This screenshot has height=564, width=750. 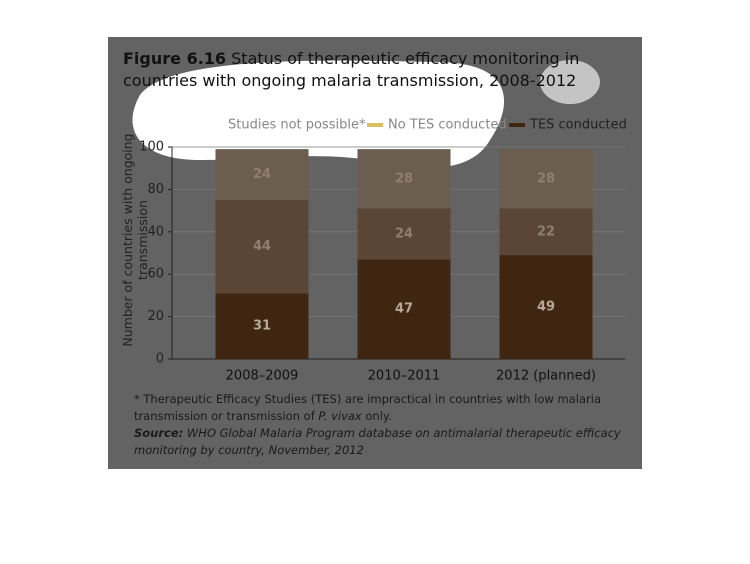 What do you see at coordinates (159, 433) in the screenshot?
I see `source-label: Source:` at bounding box center [159, 433].